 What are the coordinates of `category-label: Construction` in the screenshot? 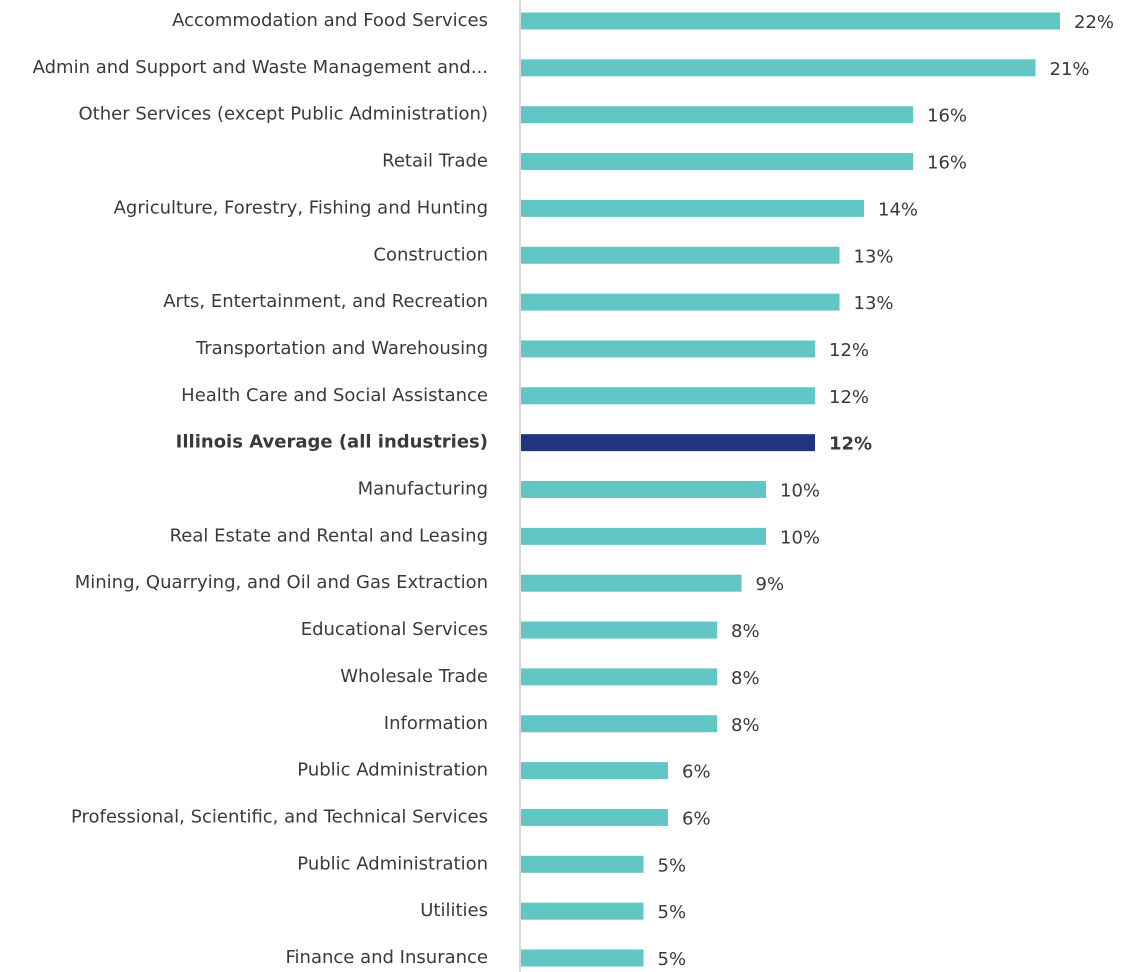 It's located at (430, 254).